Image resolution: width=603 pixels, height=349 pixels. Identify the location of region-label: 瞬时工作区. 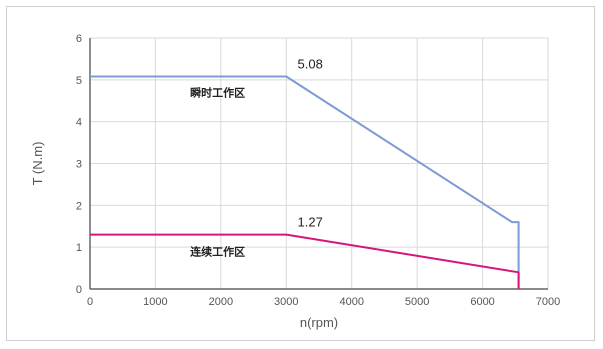
(217, 92).